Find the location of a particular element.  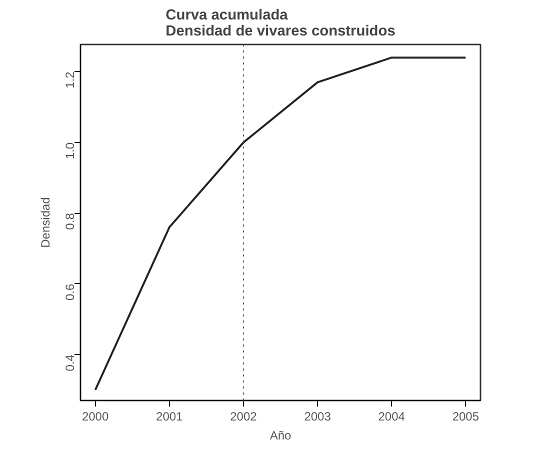

y-axis-title: Densidad is located at coordinates (45, 222).